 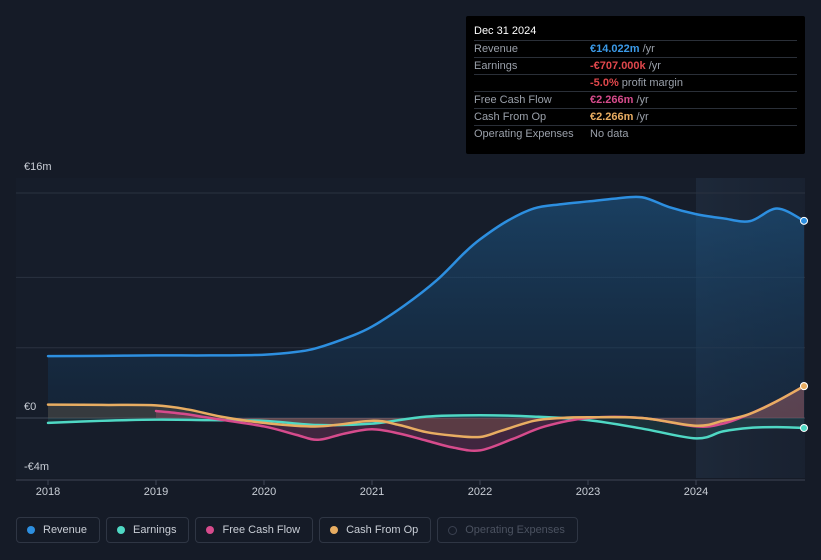 I want to click on tooltip-row: Revenue €14.022m /yr, so click(x=635, y=49).